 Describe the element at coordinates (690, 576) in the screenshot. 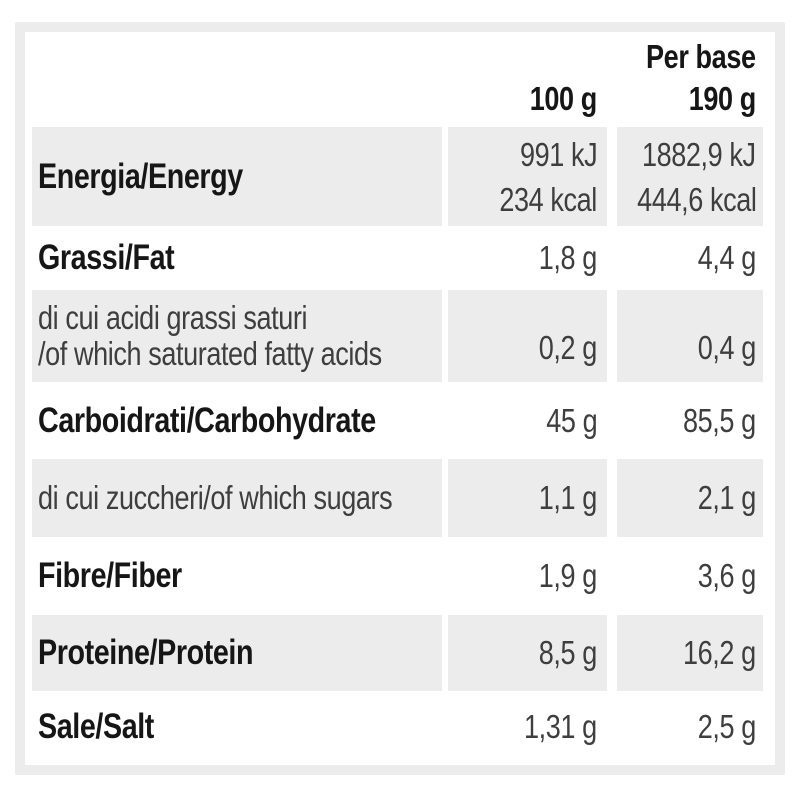

I see `value-per-base-cell: 3,6 g` at that location.